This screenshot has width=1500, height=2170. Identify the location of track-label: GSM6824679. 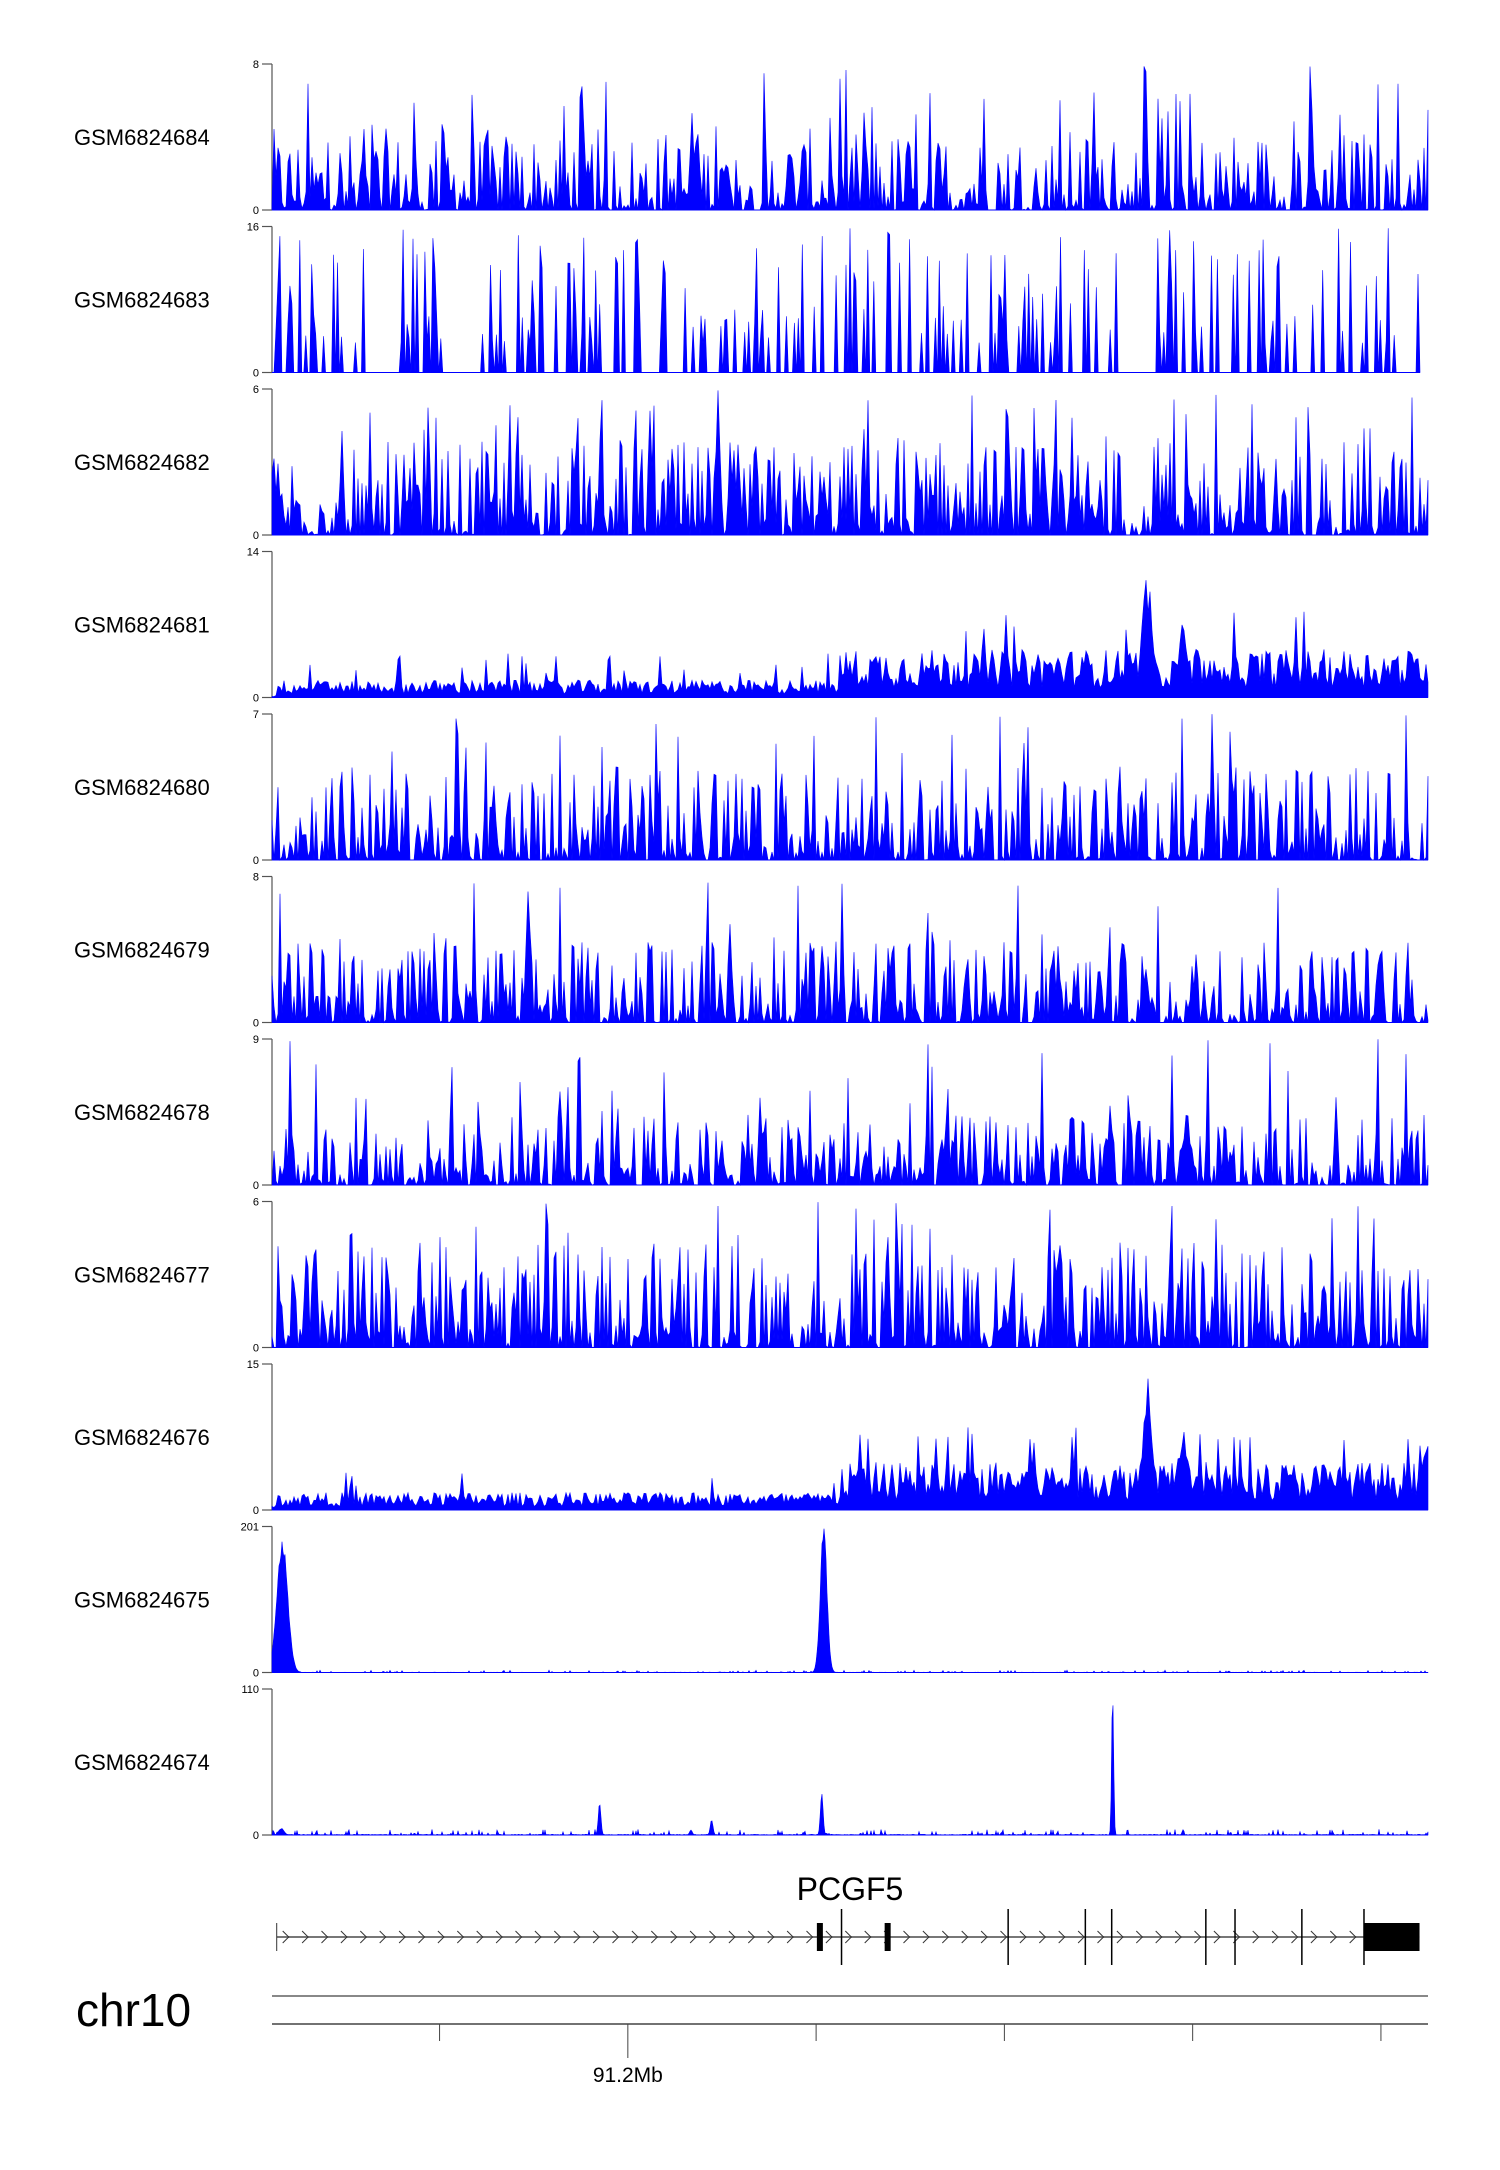
(142, 950).